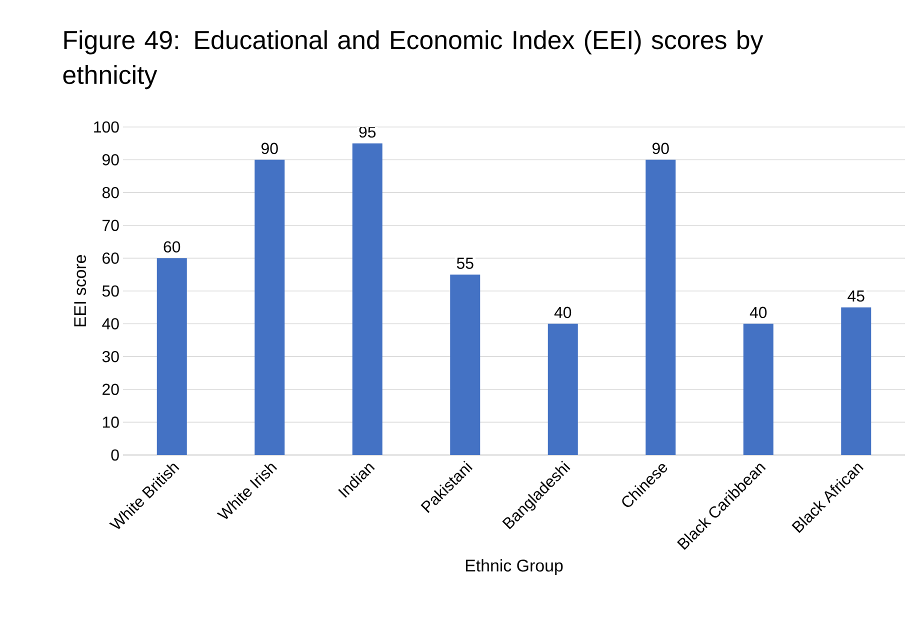 This screenshot has width=917, height=639. What do you see at coordinates (856, 296) in the screenshot?
I see `data-label: 45` at bounding box center [856, 296].